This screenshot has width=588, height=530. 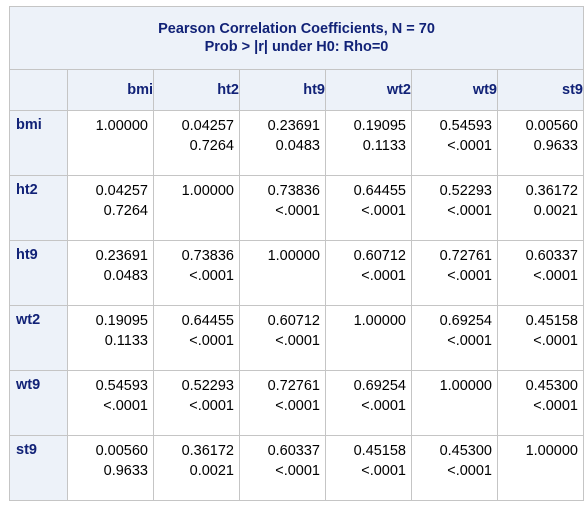 I want to click on row-header: wt2, so click(x=38, y=338).